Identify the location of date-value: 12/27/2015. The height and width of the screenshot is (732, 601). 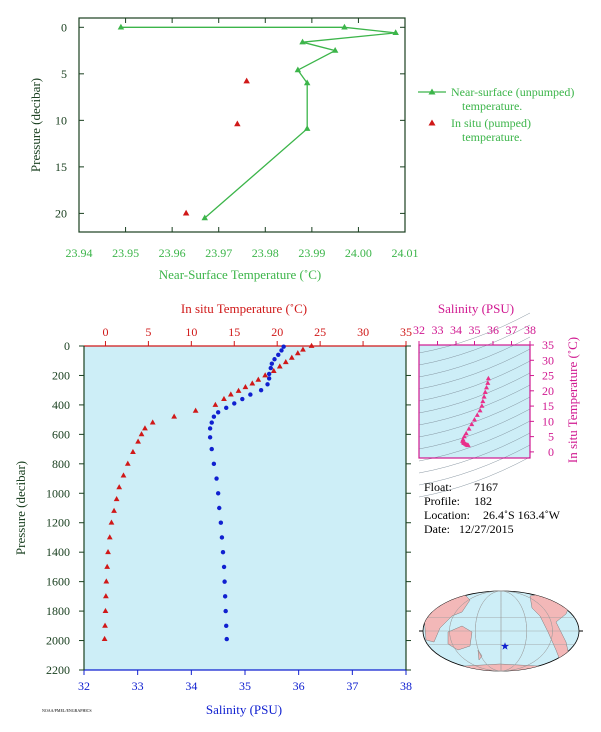
(486, 529).